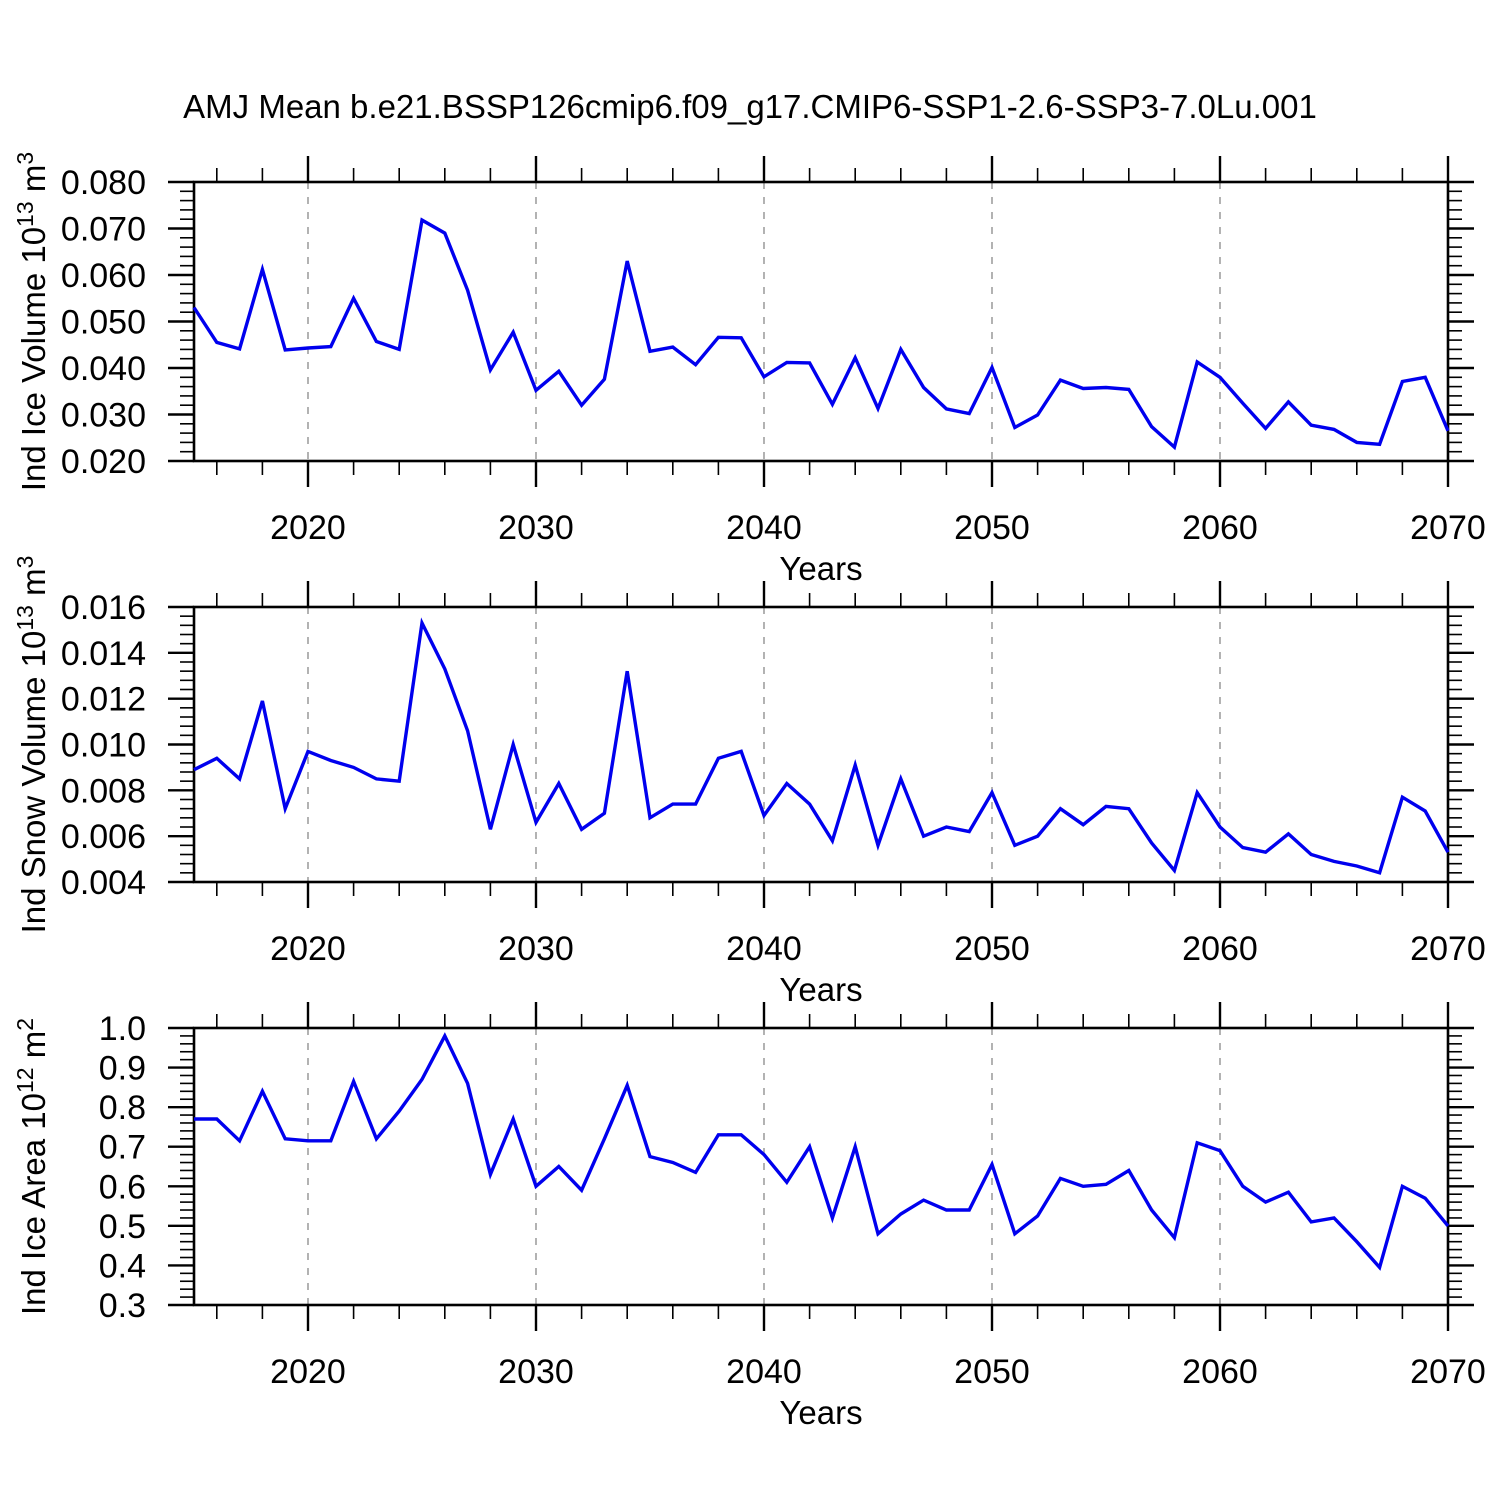 The image size is (1500, 1500). What do you see at coordinates (122, 1306) in the screenshot?
I see `y-tick-label: 0.3` at bounding box center [122, 1306].